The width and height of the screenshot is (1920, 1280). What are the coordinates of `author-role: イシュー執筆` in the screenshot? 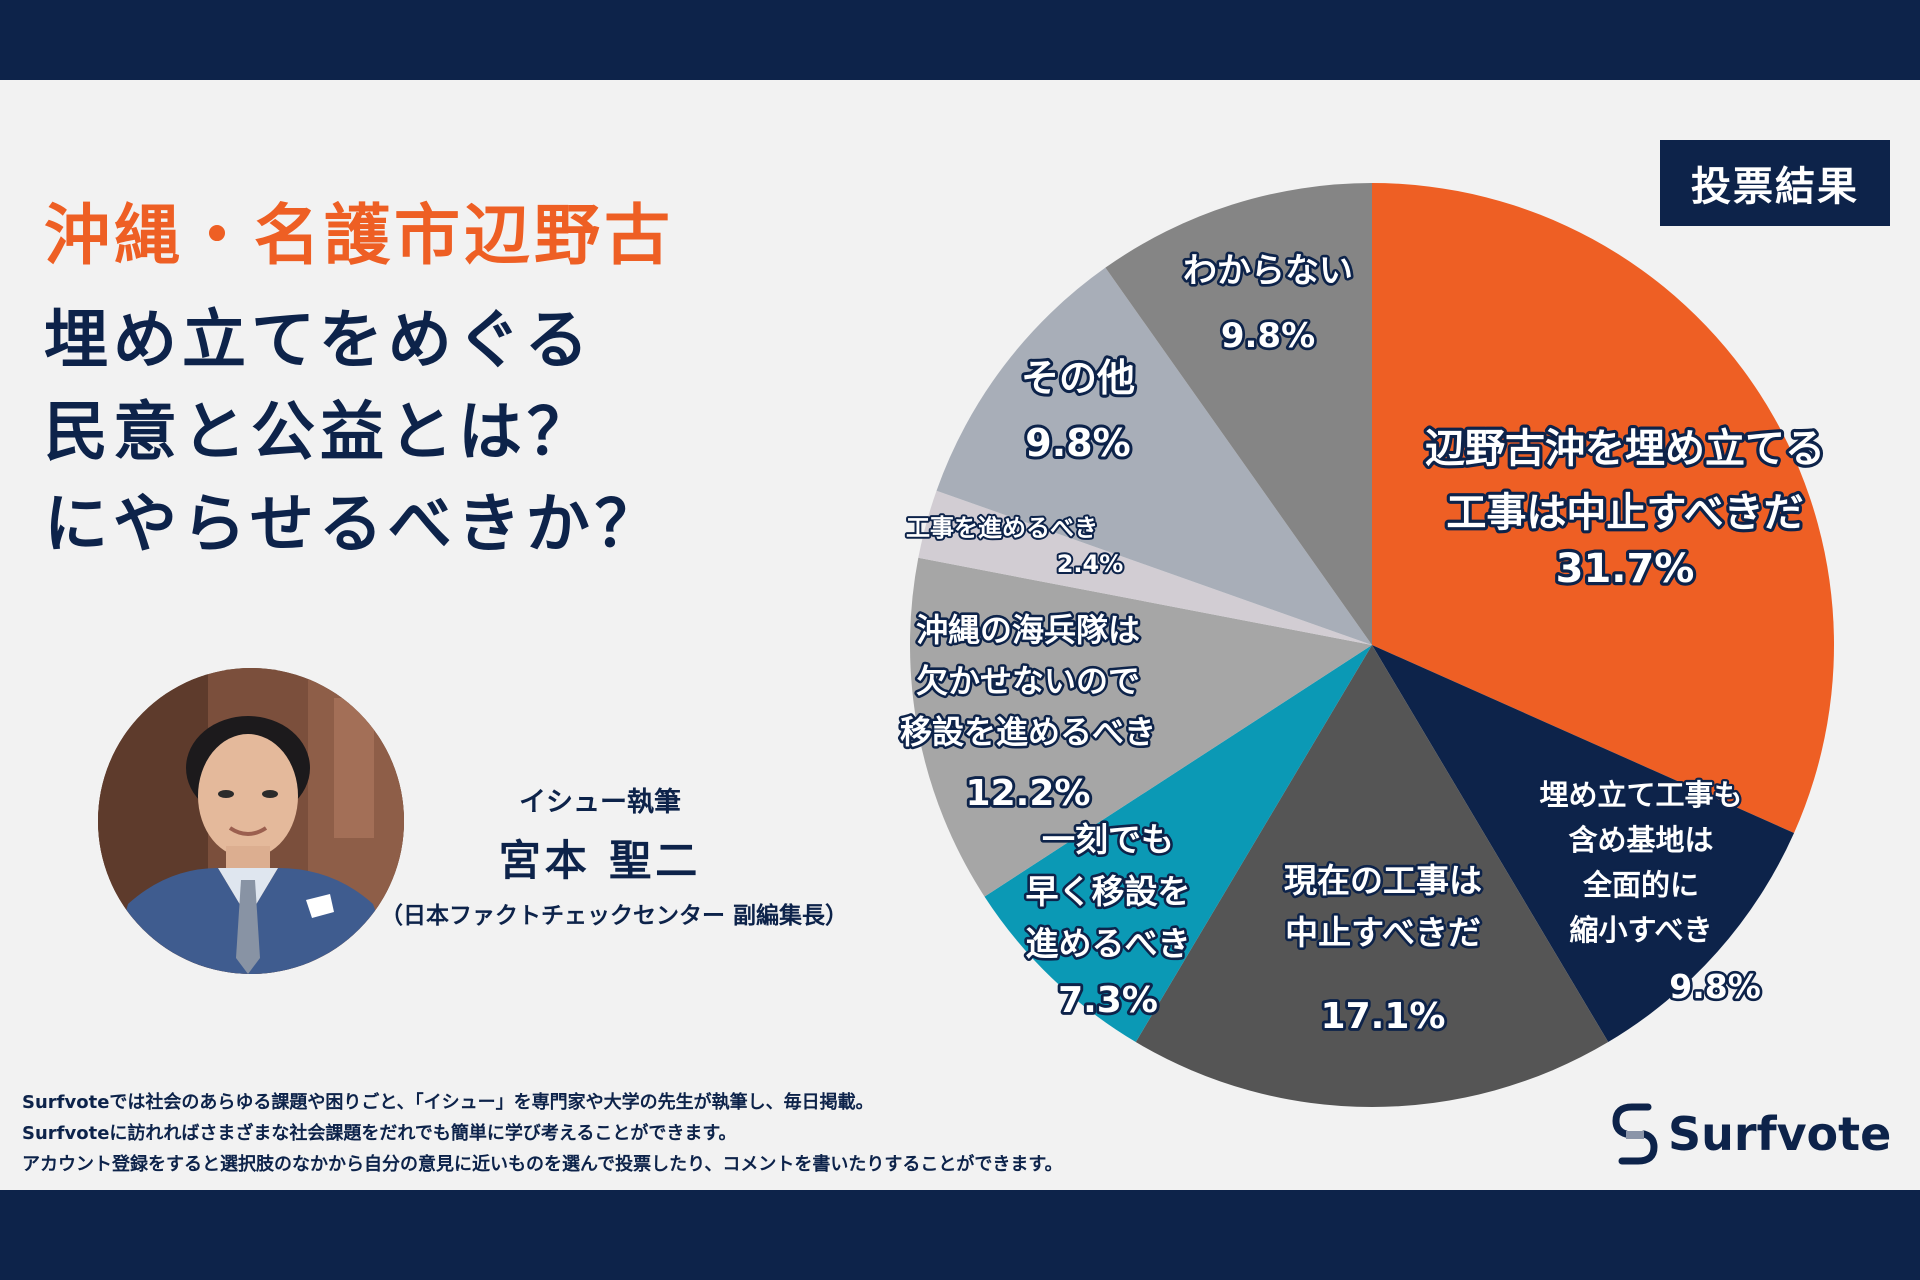 It's located at (600, 802).